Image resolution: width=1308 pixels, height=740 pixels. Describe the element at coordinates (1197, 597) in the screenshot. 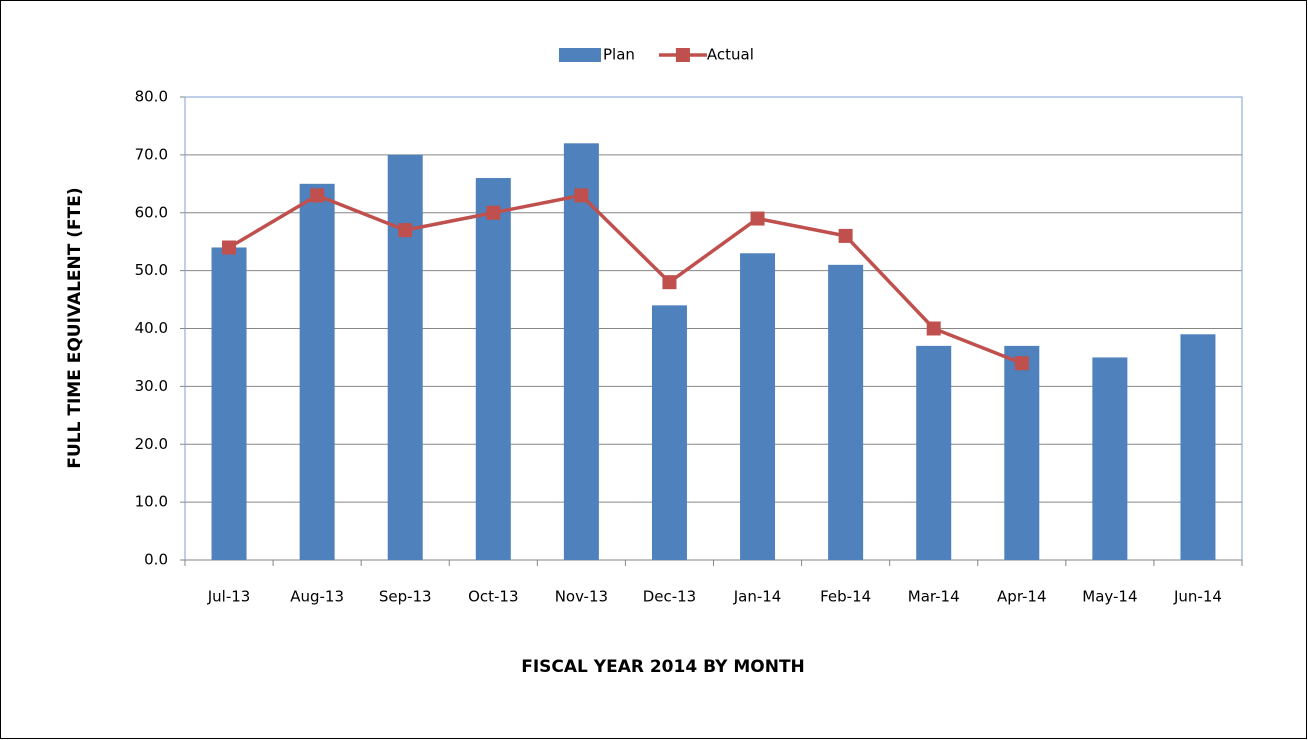

I see `x-tick-label: Jun-14` at that location.